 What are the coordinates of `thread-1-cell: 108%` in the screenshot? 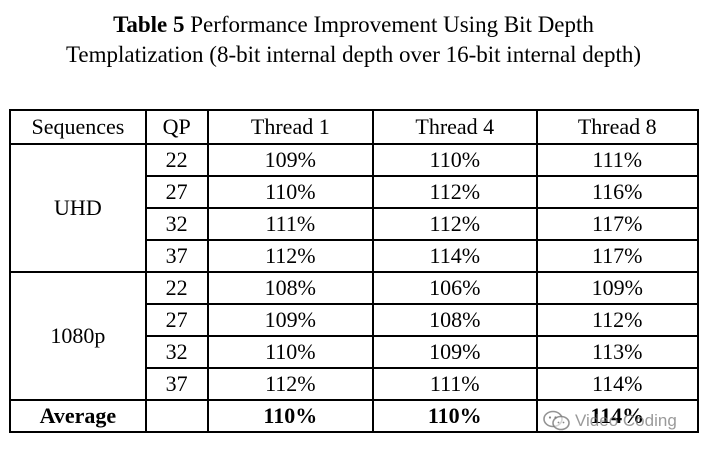 It's located at (290, 288).